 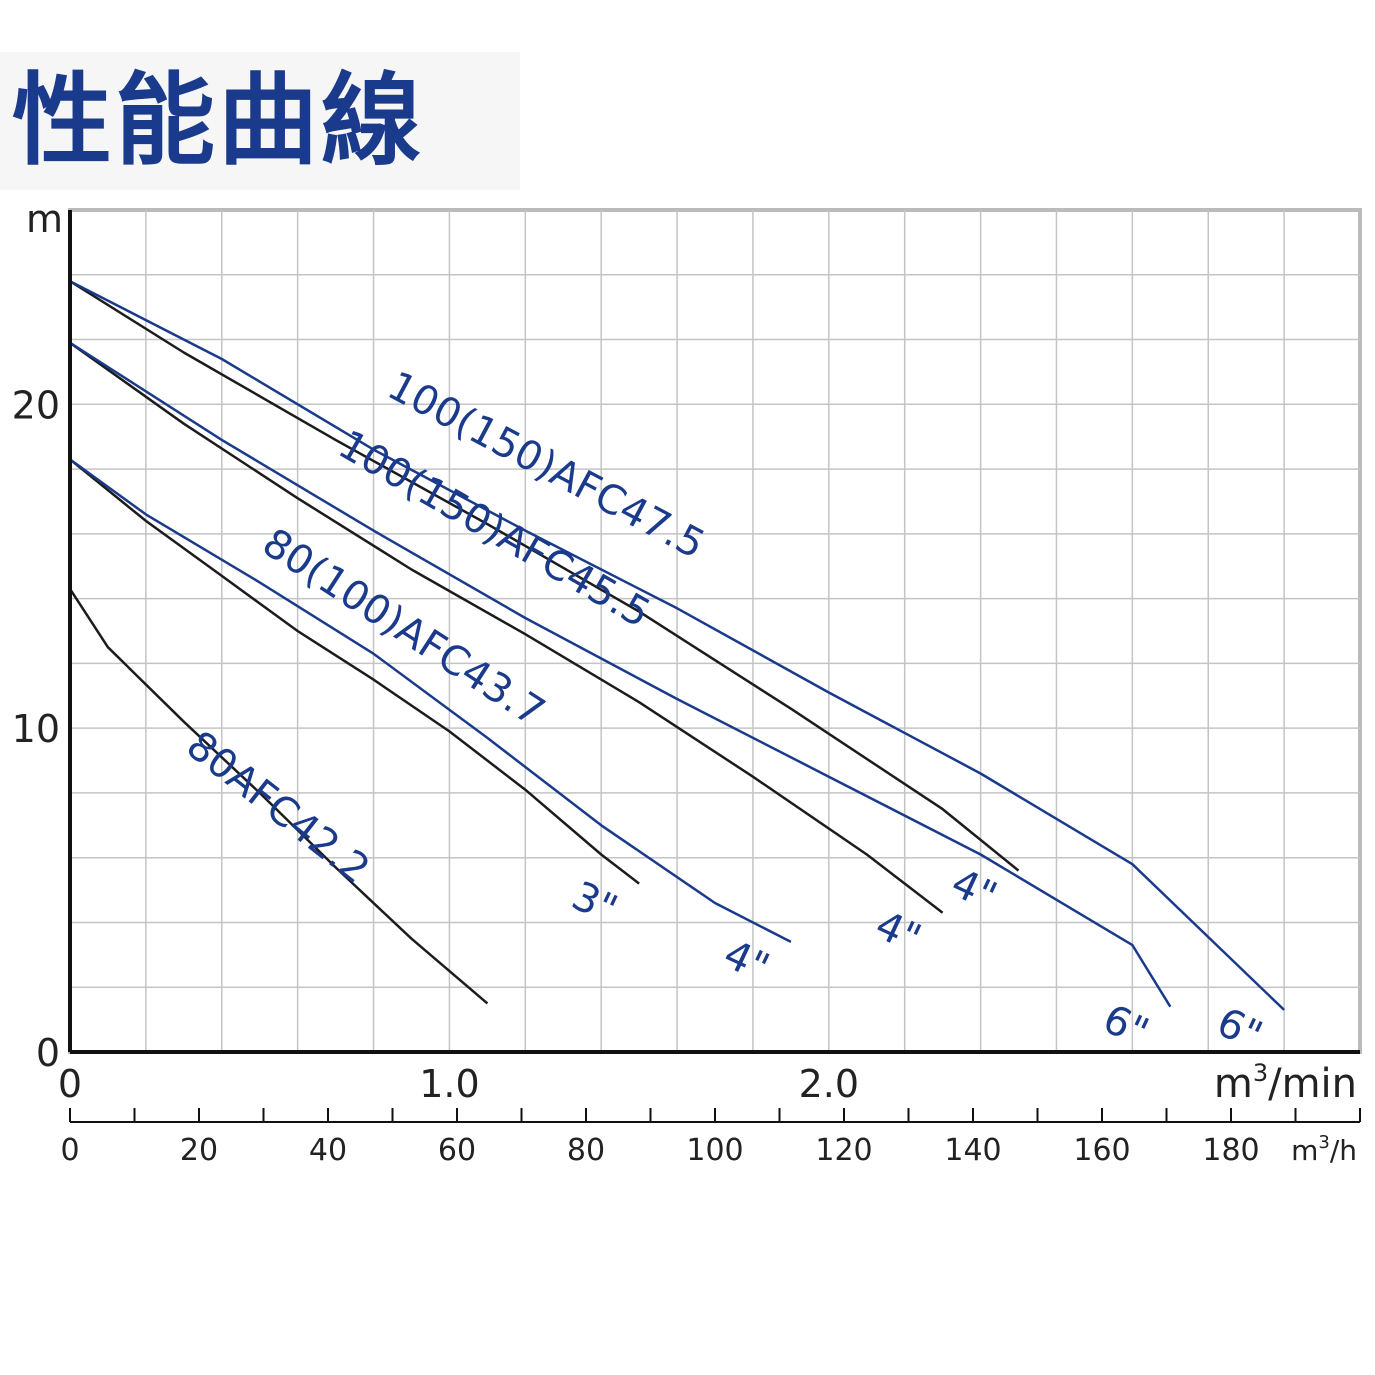 What do you see at coordinates (36, 729) in the screenshot?
I see `y-tick-label: 10` at bounding box center [36, 729].